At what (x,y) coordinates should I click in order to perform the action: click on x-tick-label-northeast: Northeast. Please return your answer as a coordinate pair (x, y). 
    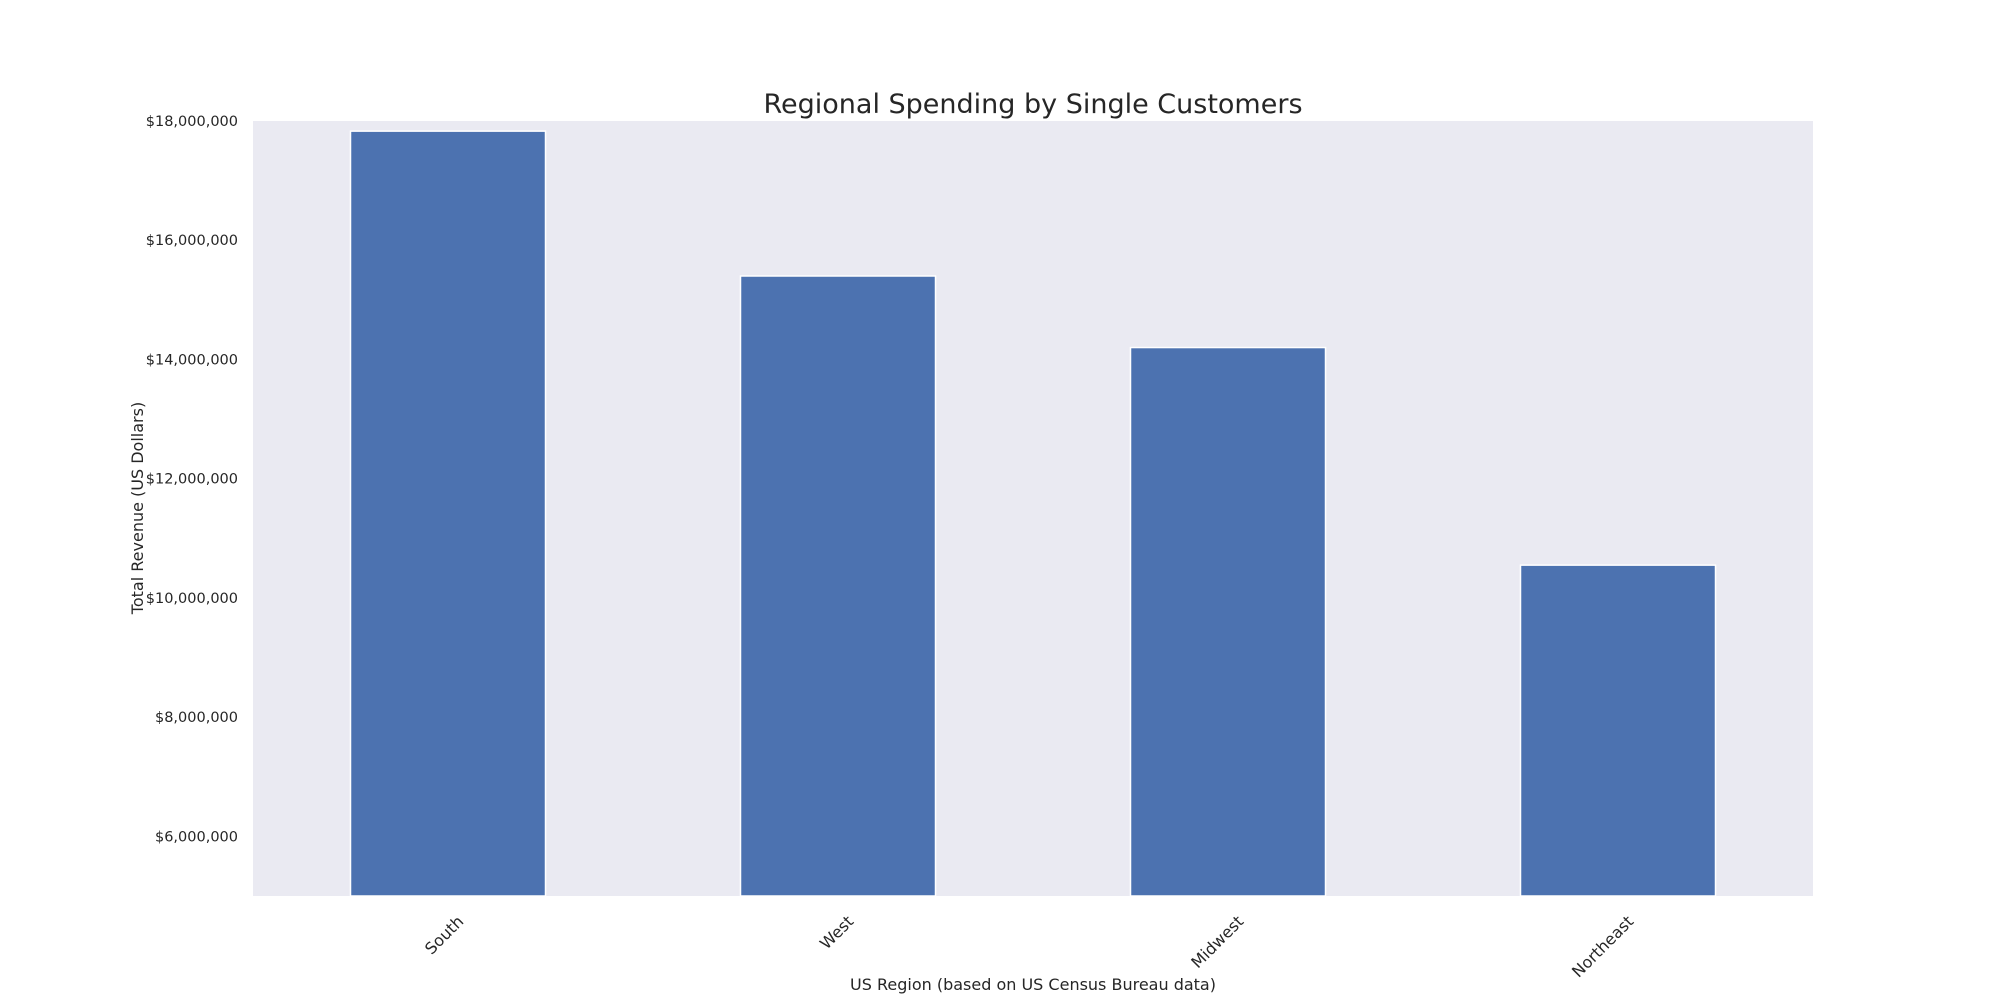
    Looking at the image, I should click on (1602, 946).